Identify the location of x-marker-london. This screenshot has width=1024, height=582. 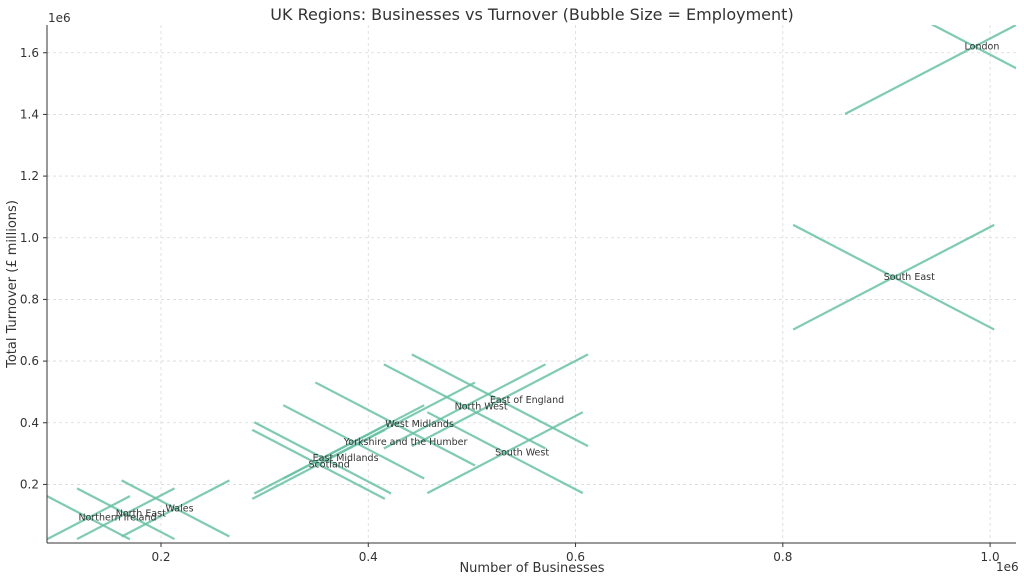
(930, 70).